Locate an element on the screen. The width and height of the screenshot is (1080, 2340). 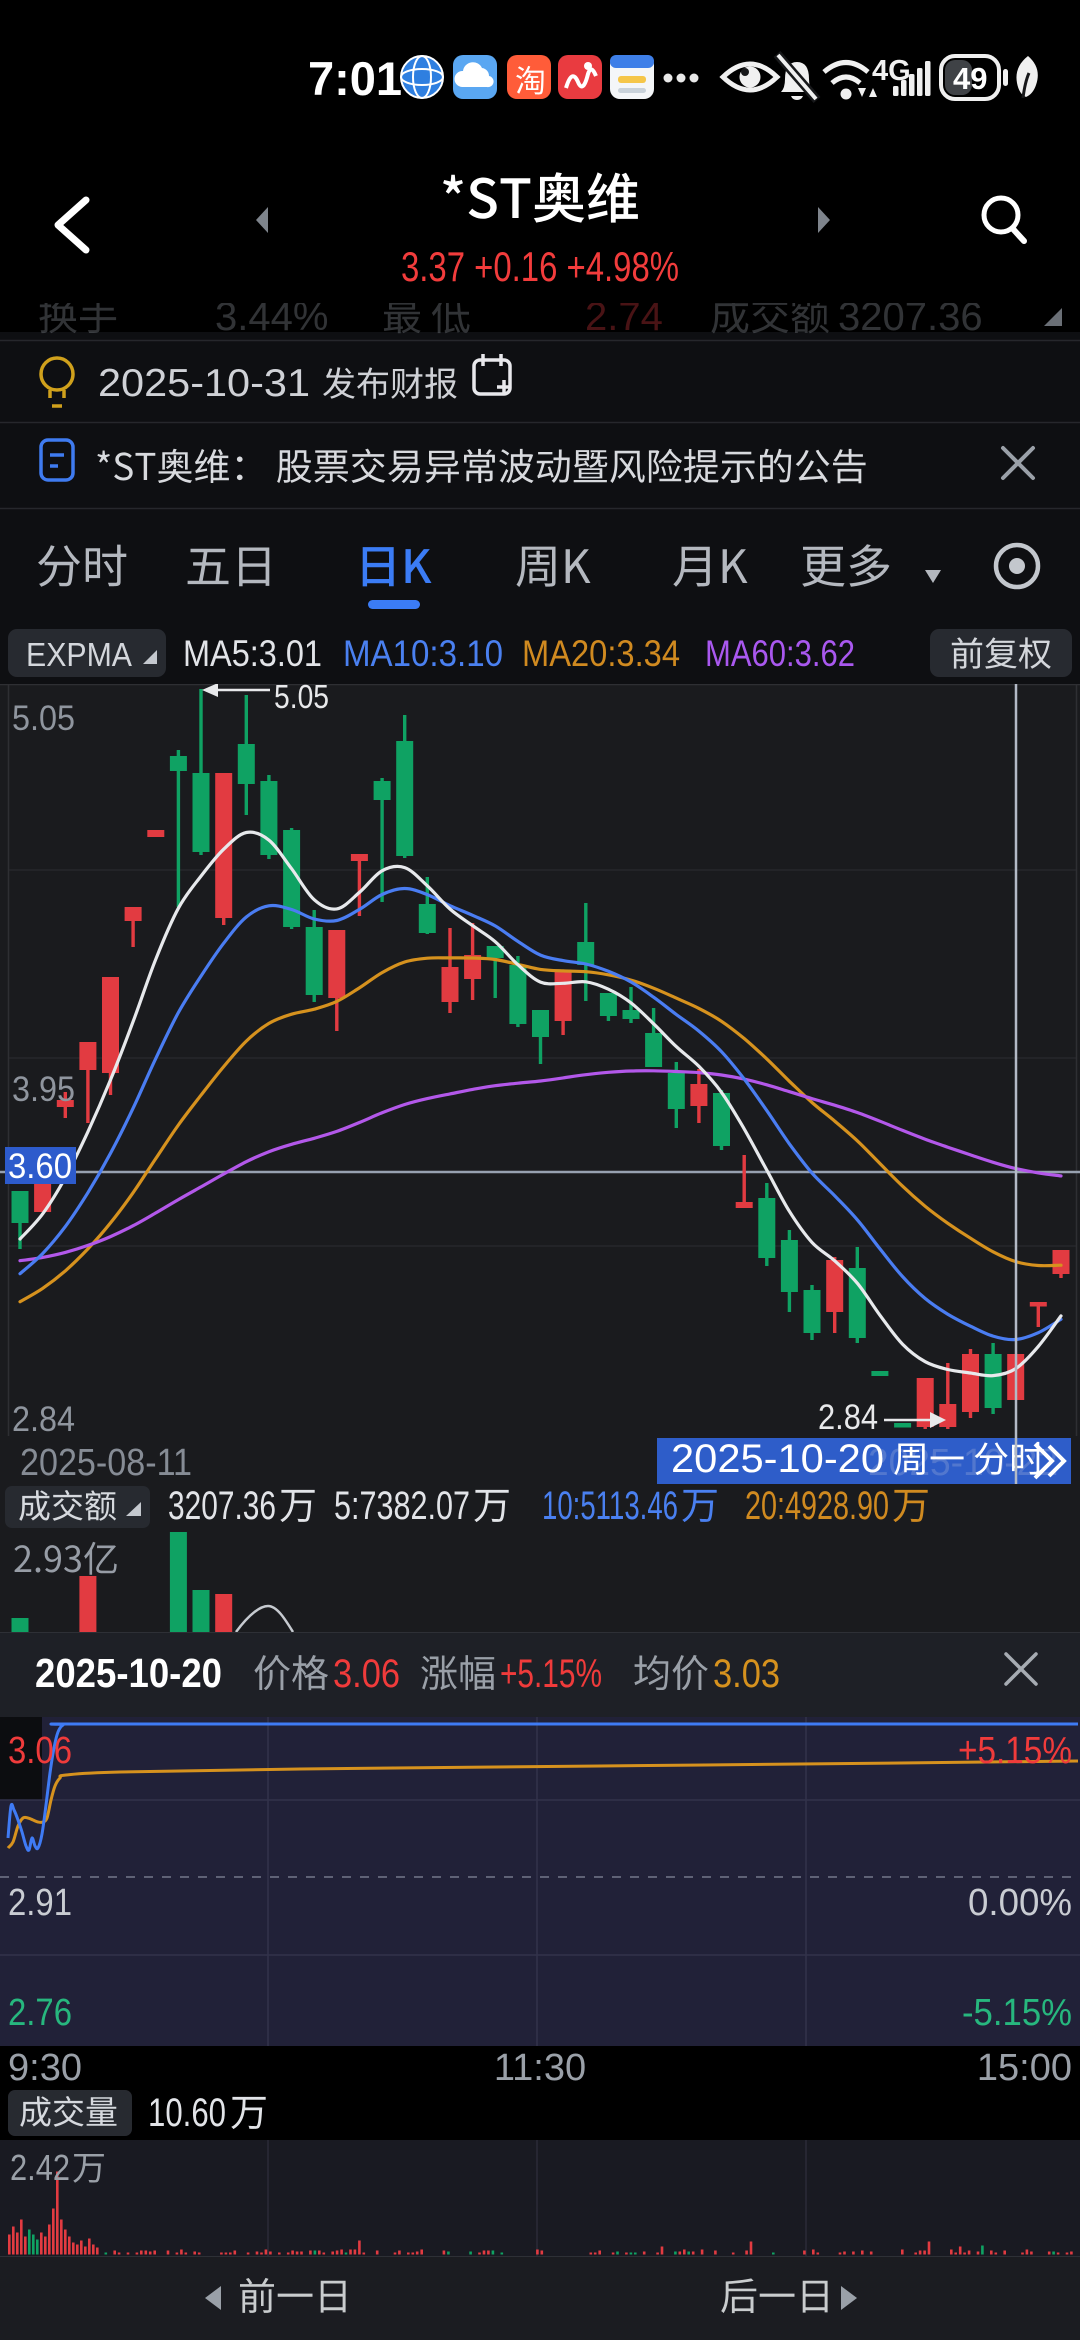
svg-text: 11:30 is located at coordinates (540, 2068).